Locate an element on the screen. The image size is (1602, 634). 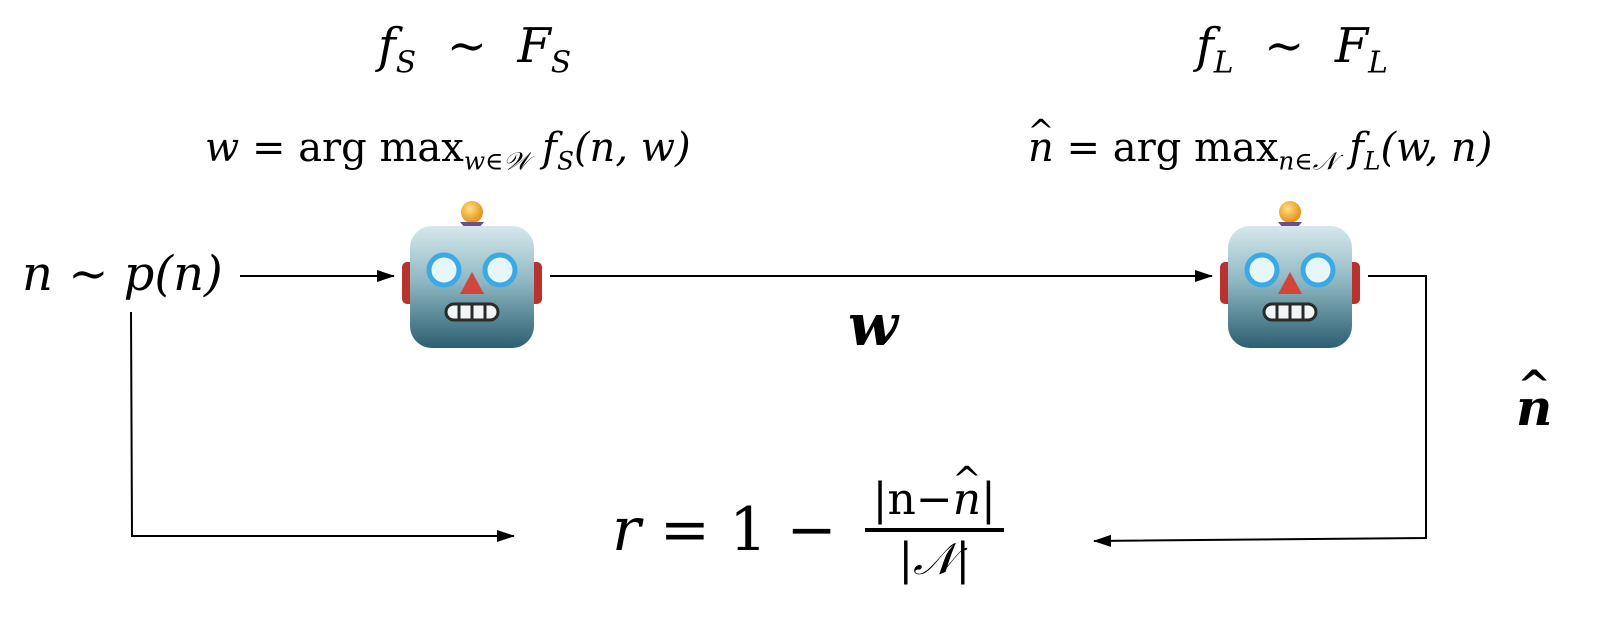
fraction-bar is located at coordinates (934, 530).